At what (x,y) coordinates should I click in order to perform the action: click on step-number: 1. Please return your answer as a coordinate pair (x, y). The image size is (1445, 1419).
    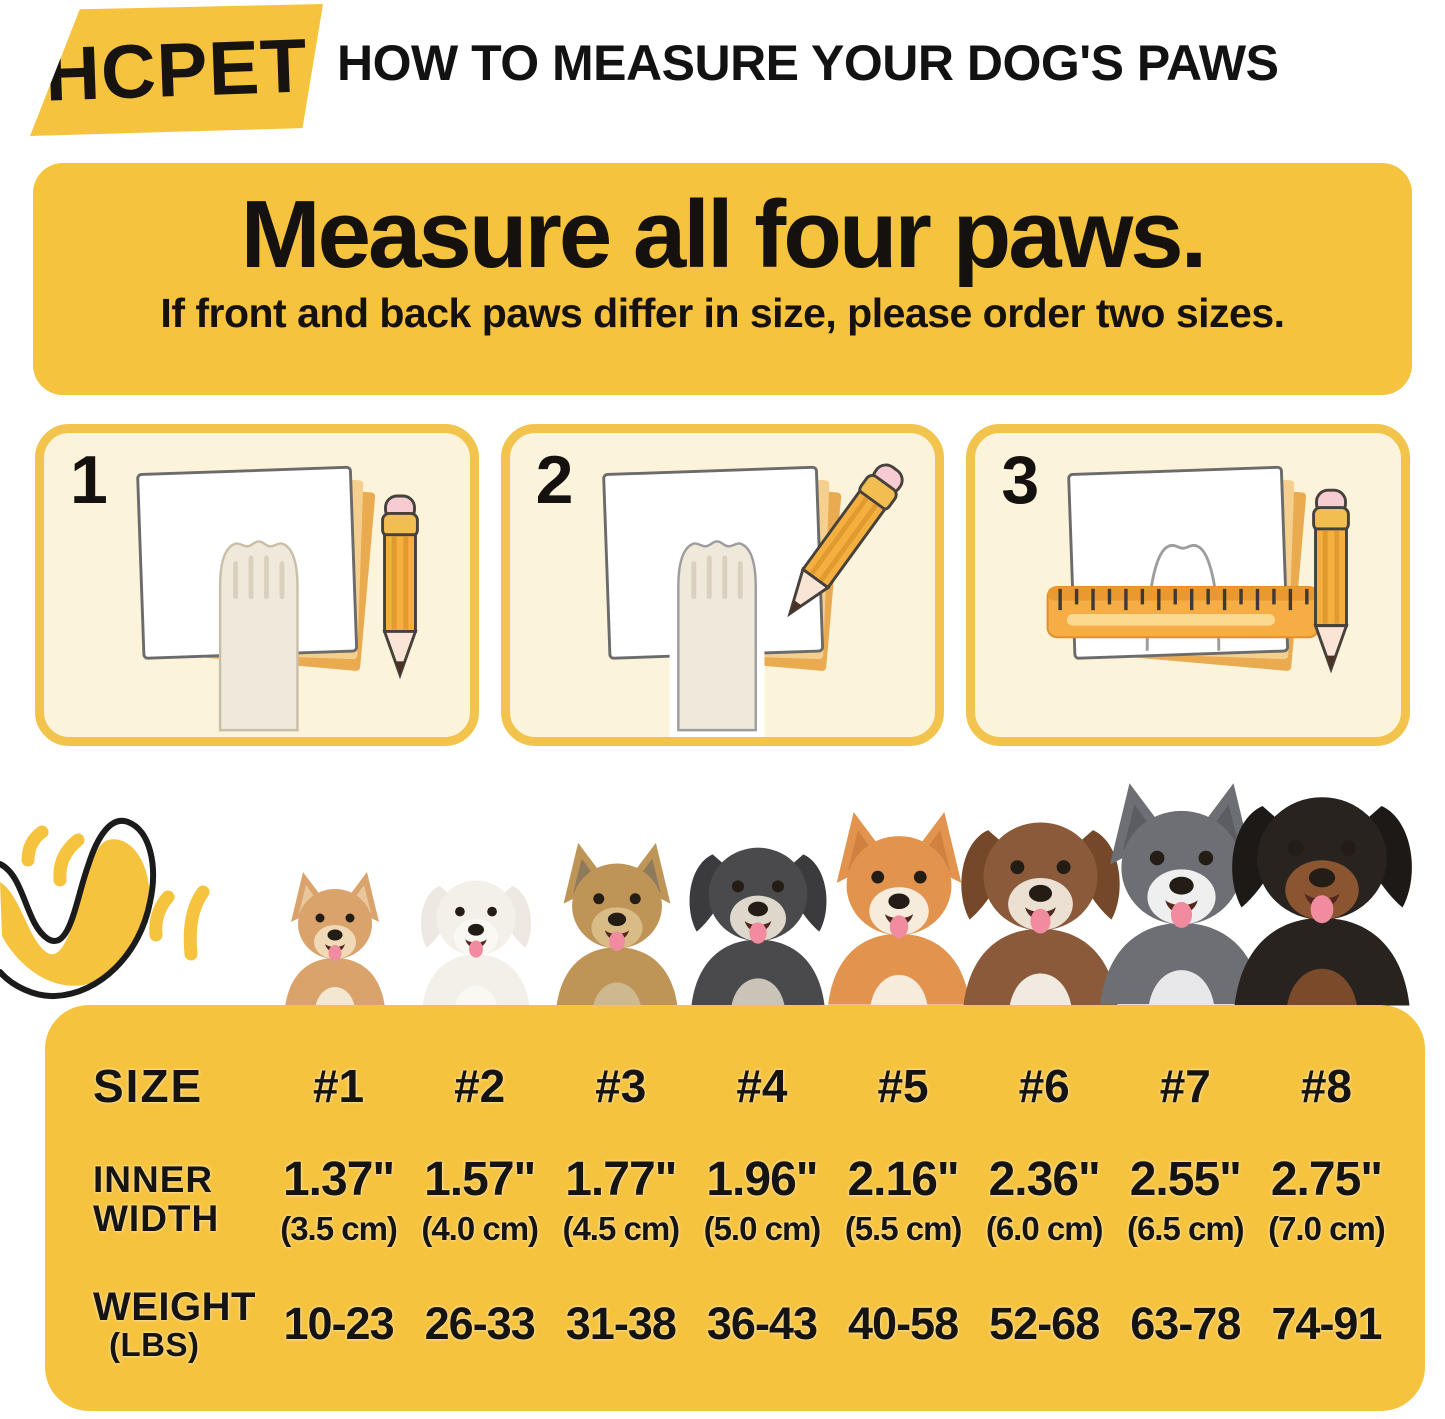
    Looking at the image, I should click on (89, 480).